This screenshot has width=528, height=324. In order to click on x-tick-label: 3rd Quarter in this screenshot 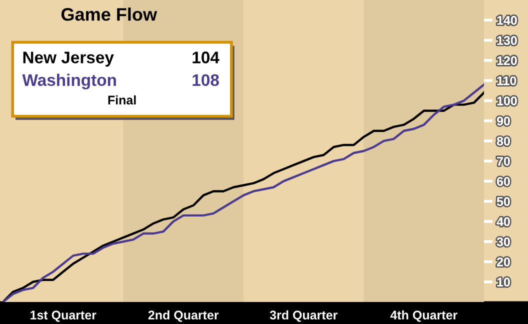, I will do `click(304, 316)`.